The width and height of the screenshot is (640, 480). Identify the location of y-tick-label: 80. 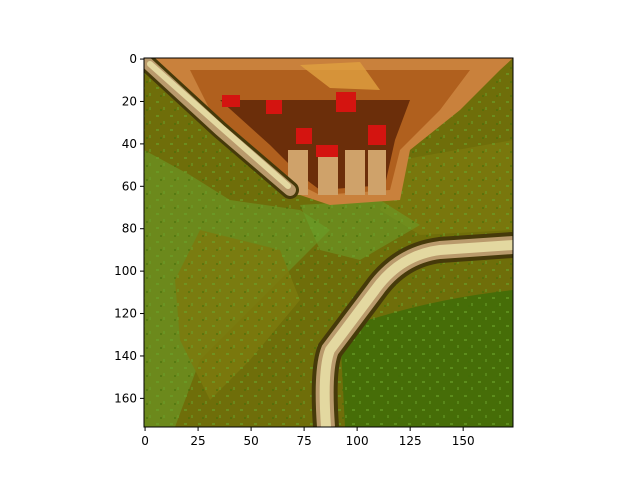
(129, 229).